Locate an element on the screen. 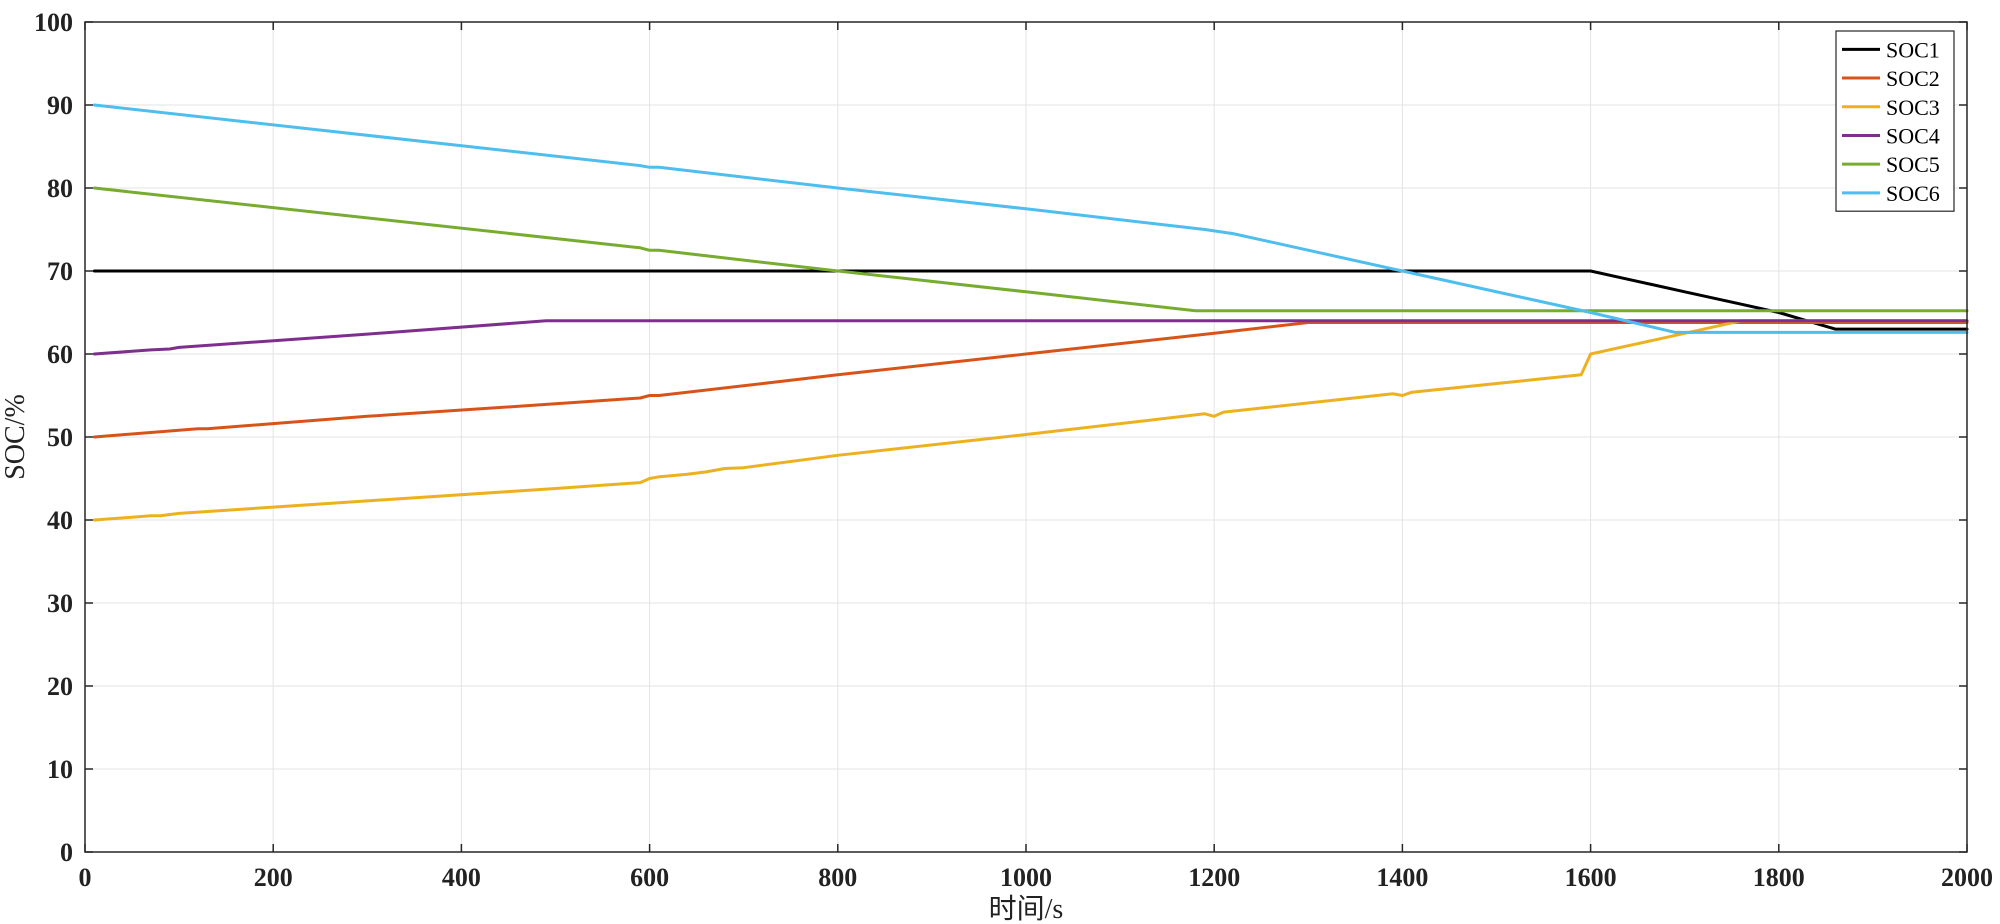  y-tick-label: 10 is located at coordinates (60, 769).